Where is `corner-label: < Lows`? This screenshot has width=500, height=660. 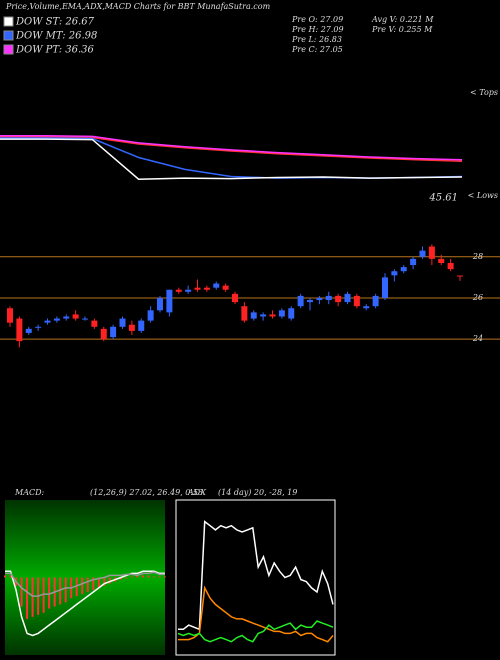 corner-label: < Lows is located at coordinates (483, 195).